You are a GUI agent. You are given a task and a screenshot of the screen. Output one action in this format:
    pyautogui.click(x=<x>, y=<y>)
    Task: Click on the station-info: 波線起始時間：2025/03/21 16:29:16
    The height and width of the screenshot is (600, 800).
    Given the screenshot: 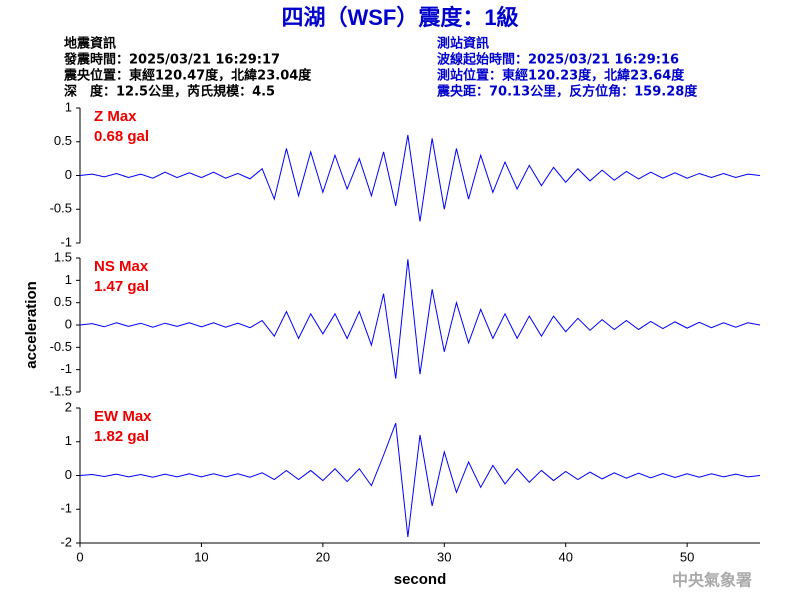 What is the action you would take?
    pyautogui.click(x=558, y=60)
    